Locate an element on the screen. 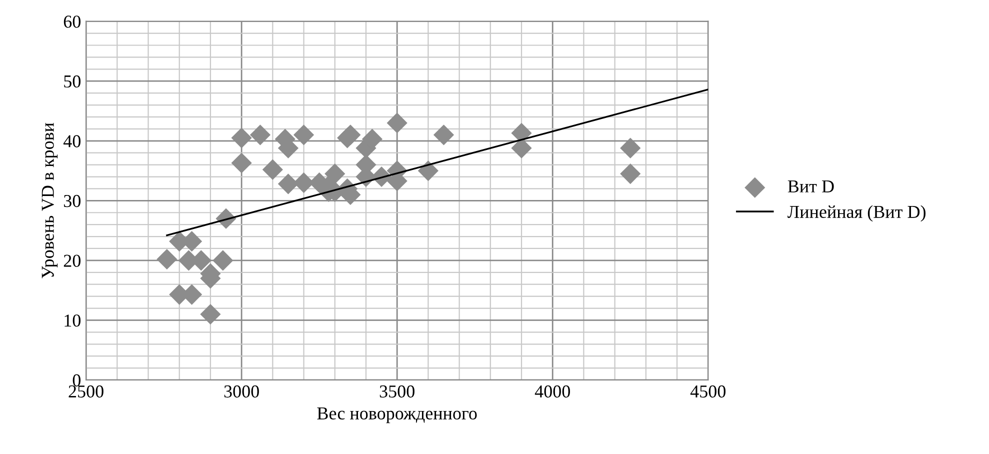 Image resolution: width=989 pixels, height=454 pixels. x-tick-label: 2500 is located at coordinates (86, 391).